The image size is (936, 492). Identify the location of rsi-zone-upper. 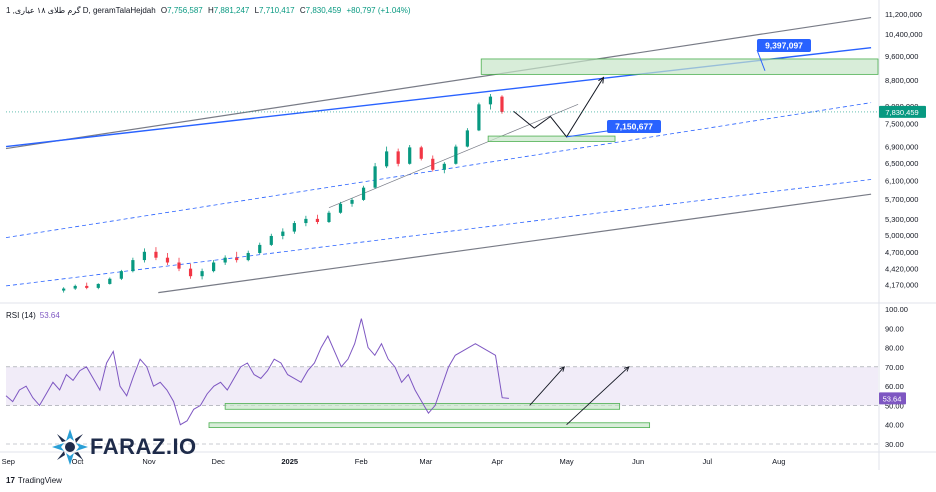
(422, 406).